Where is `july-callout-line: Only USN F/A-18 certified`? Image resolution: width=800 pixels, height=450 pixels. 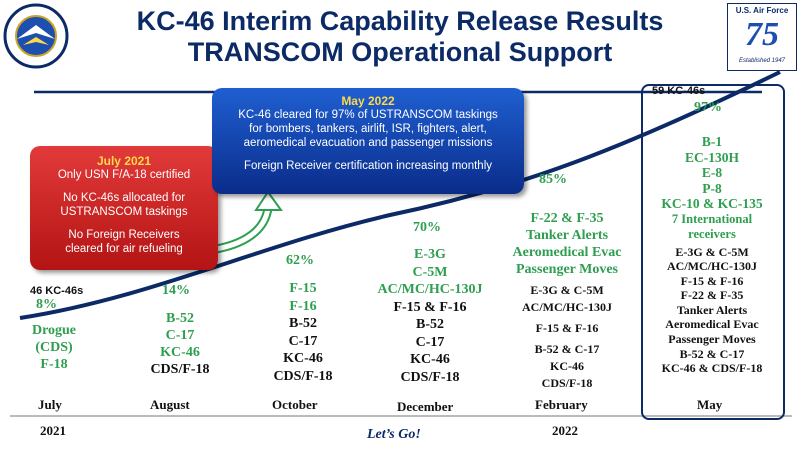
july-callout-line: Only USN F/A-18 certified is located at coordinates (124, 175).